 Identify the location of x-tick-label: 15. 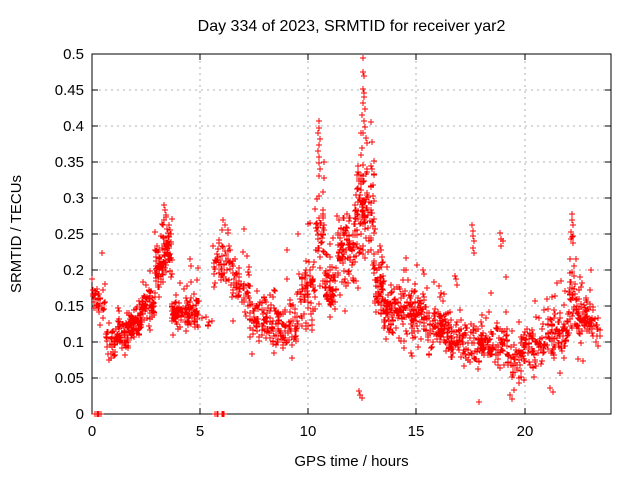
(416, 431).